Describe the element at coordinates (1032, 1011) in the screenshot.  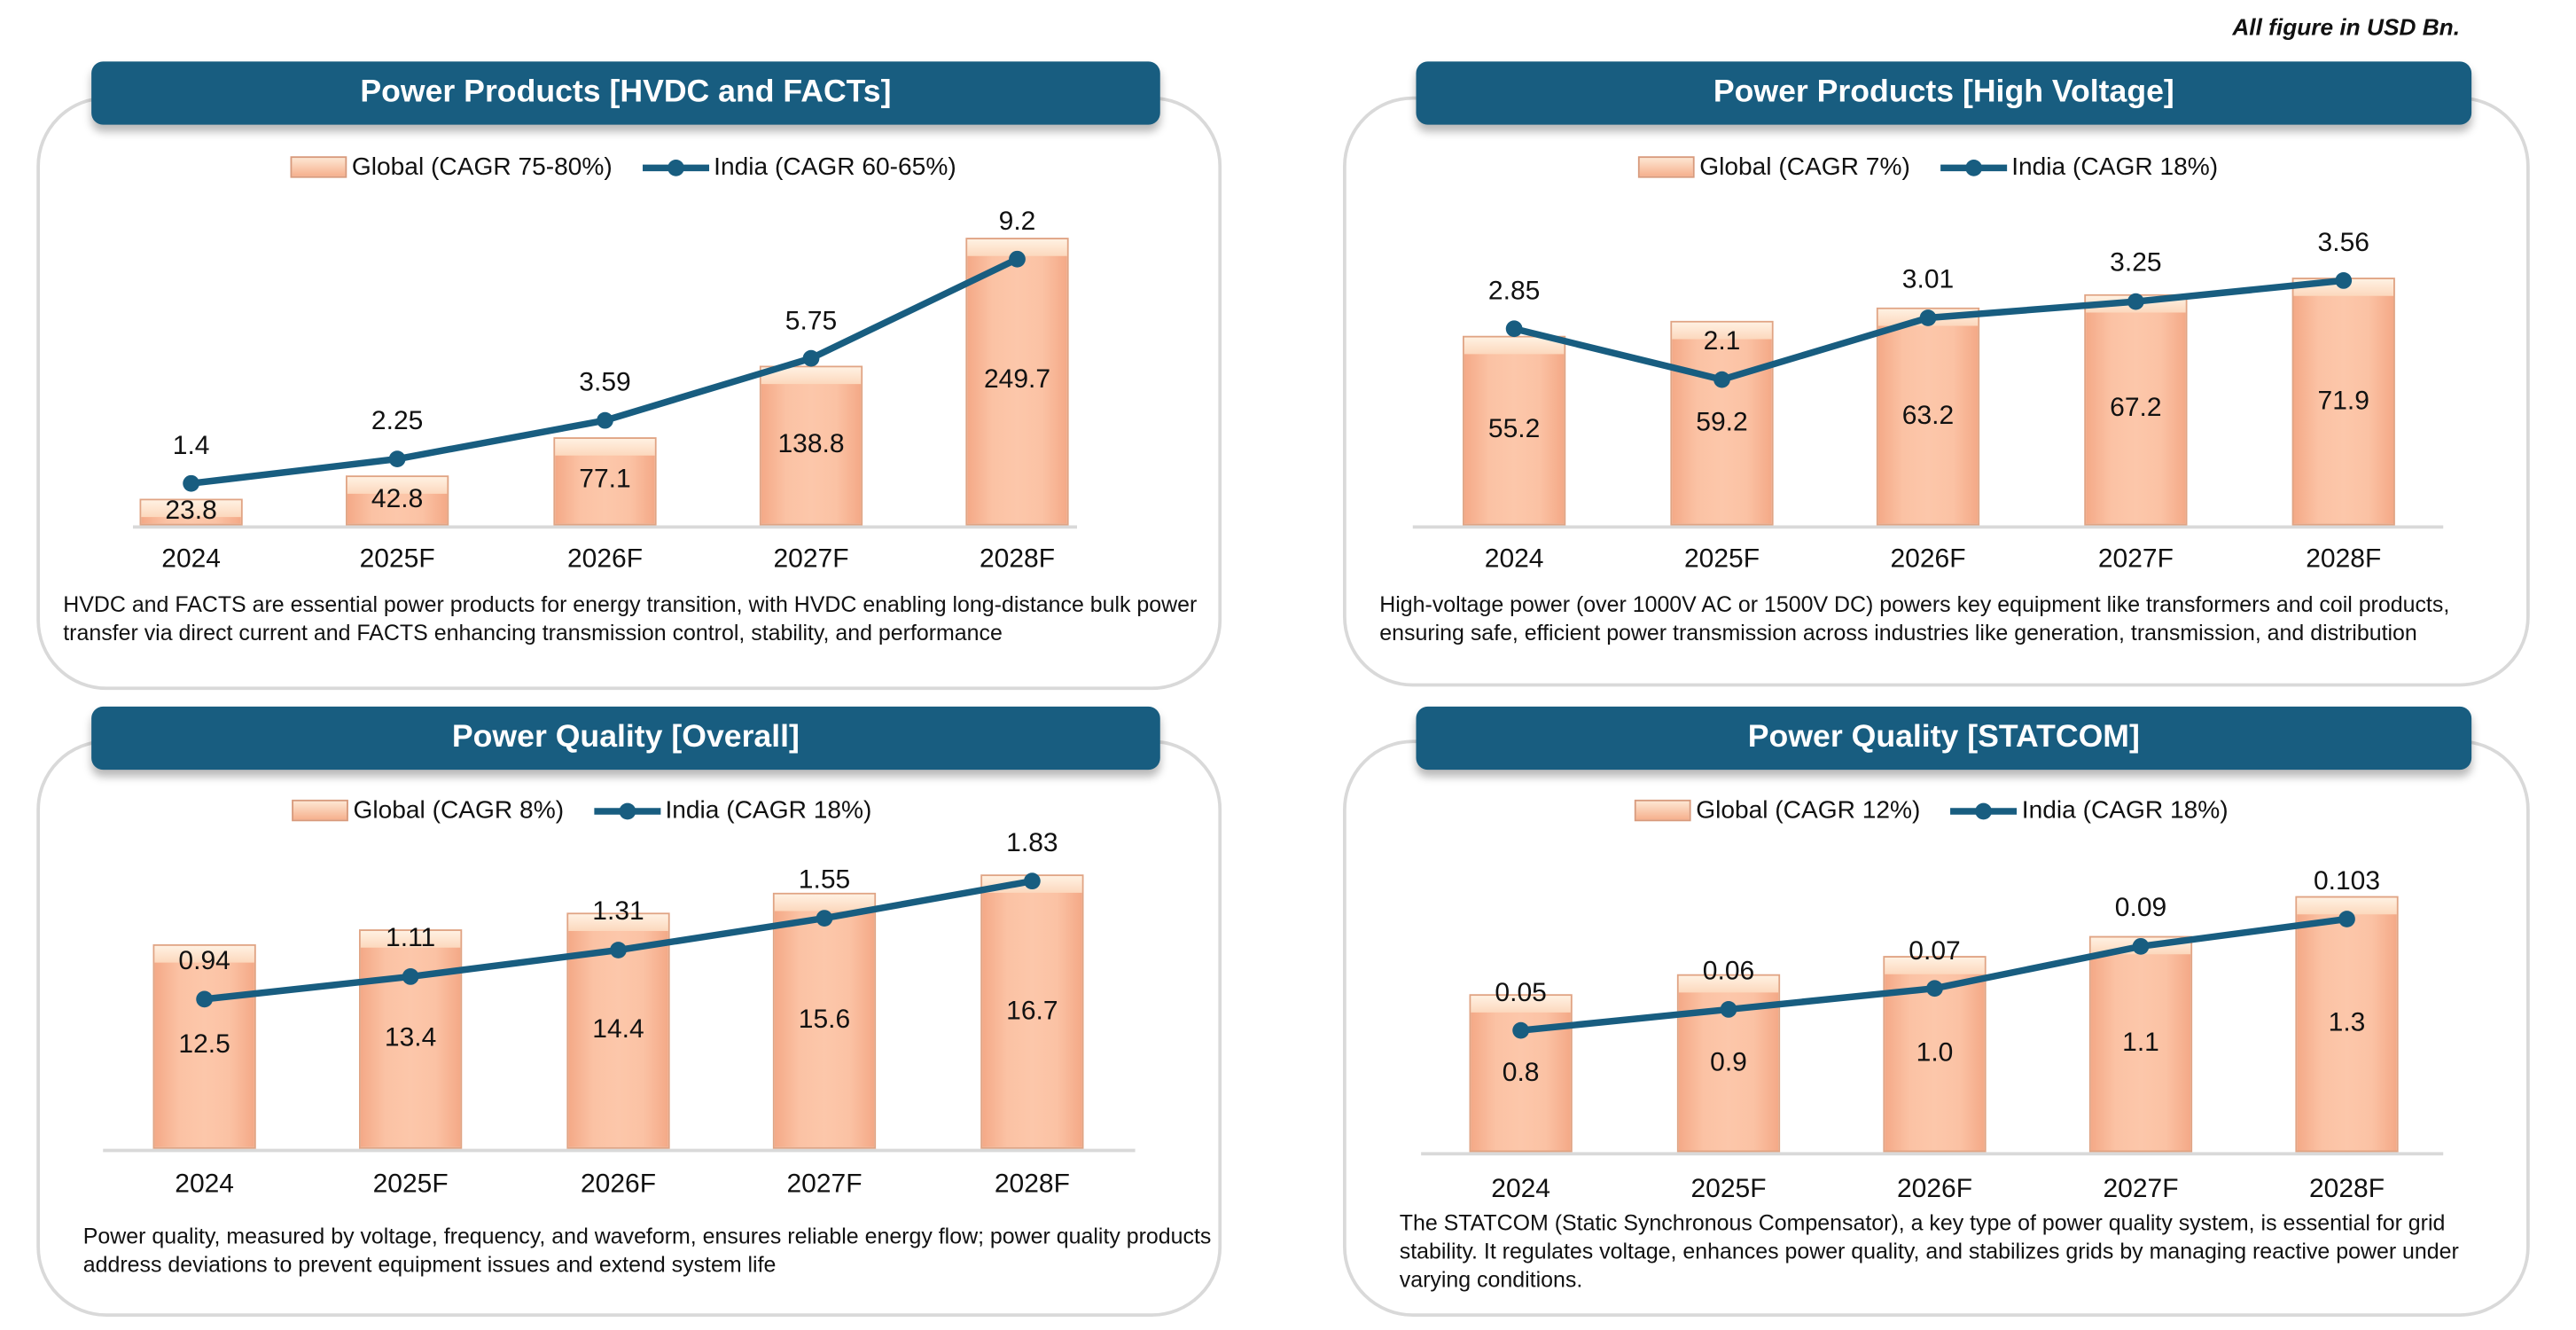
I see `bar-value-label: 16.7` at that location.